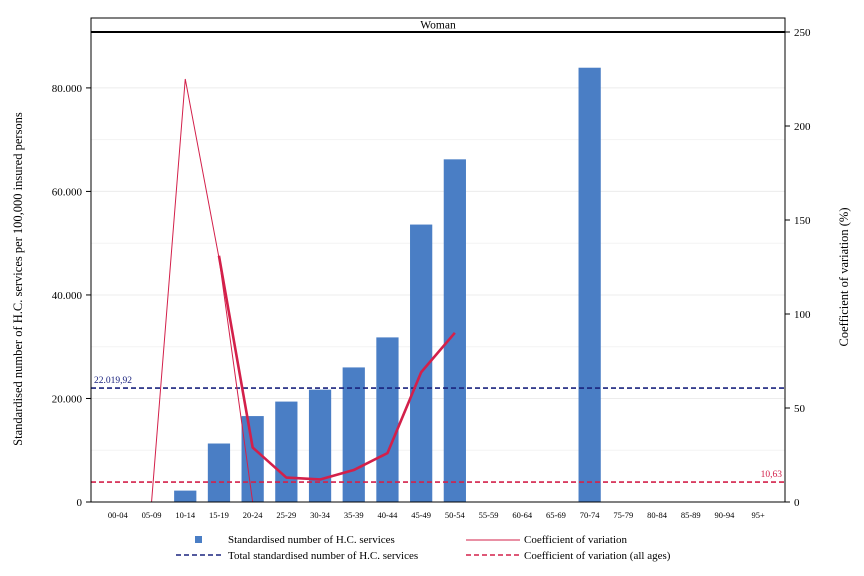 The height and width of the screenshot is (576, 864). Describe the element at coordinates (185, 515) in the screenshot. I see `x-tick-label: 10-14` at that location.